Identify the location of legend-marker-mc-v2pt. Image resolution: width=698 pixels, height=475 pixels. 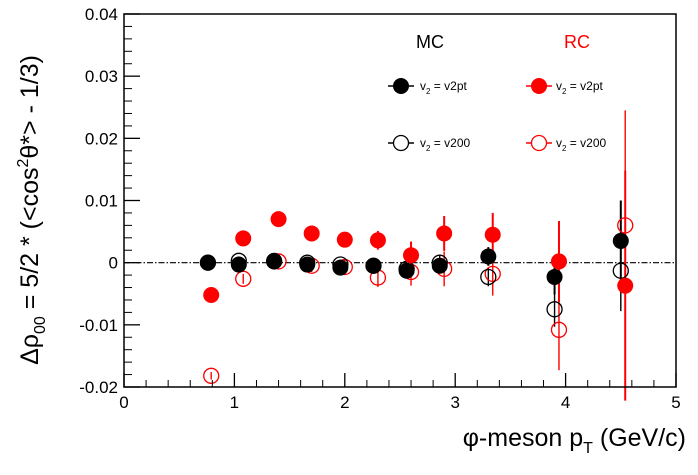
(401, 86).